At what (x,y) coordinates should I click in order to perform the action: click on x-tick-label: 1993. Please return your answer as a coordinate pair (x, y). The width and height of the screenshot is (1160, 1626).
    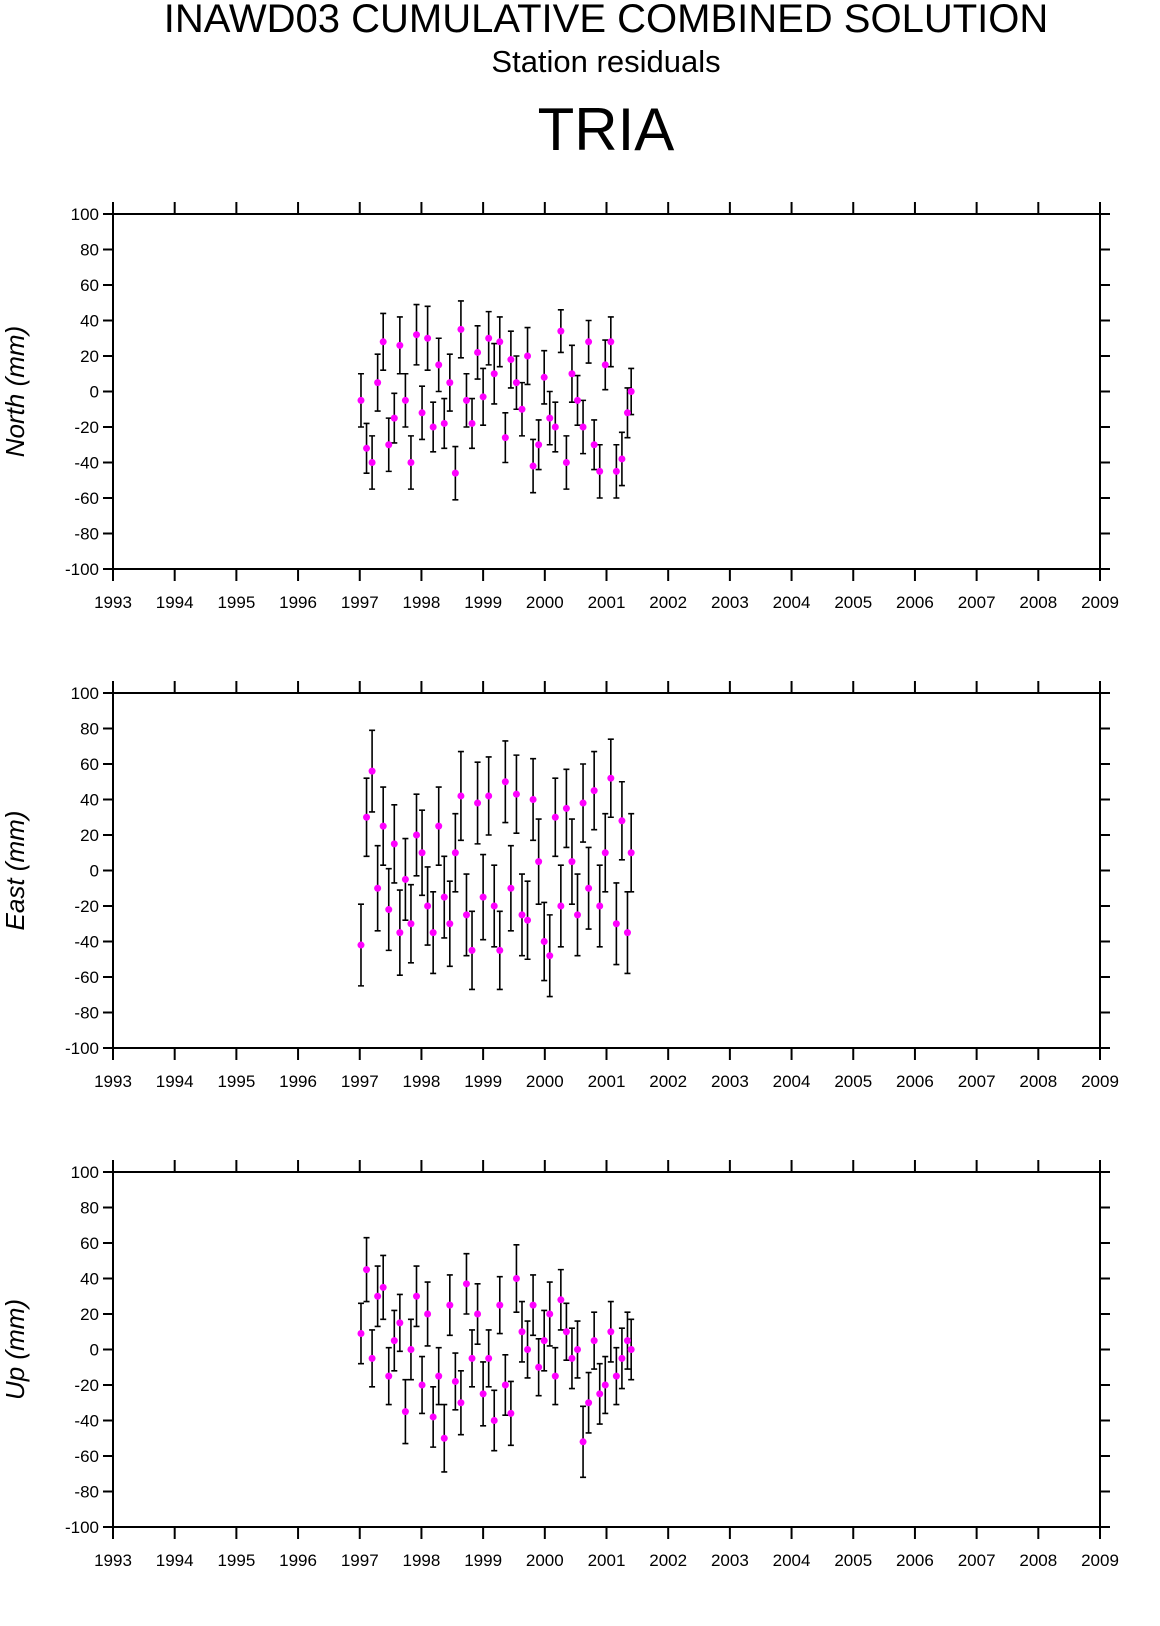
    Looking at the image, I should click on (113, 602).